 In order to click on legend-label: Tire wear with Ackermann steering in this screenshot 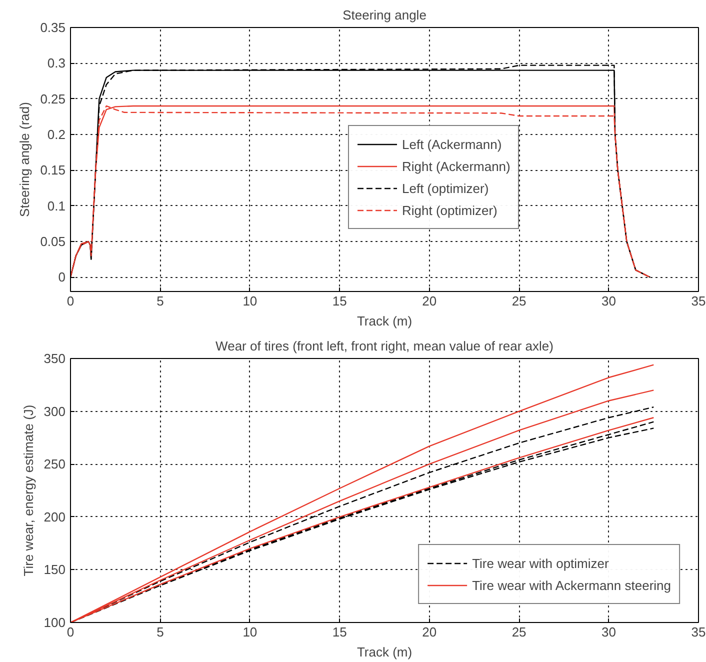, I will do `click(571, 585)`.